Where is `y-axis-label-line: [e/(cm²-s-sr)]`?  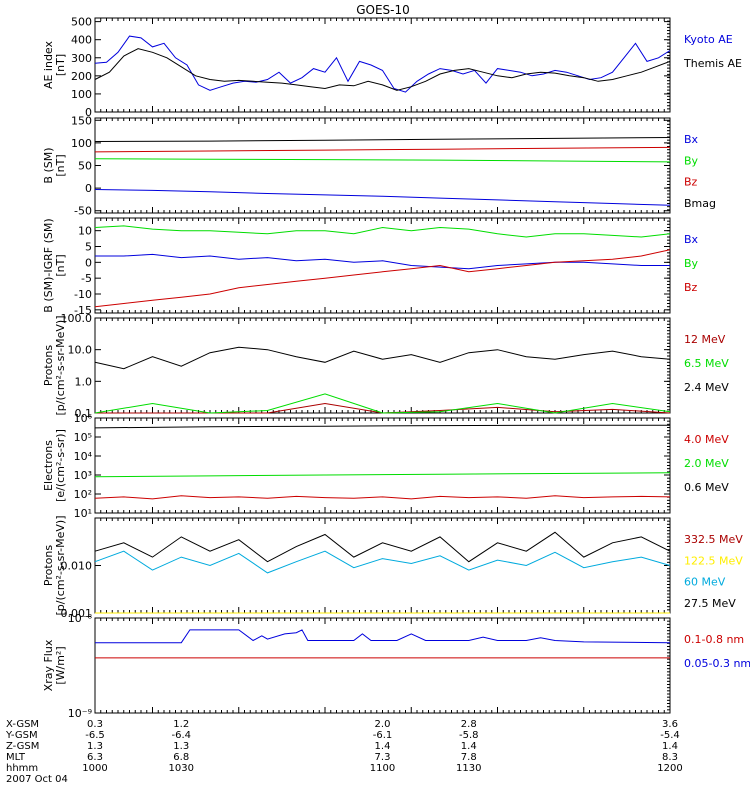 y-axis-label-line: [e/(cm²-s-sr)] is located at coordinates (60, 465).